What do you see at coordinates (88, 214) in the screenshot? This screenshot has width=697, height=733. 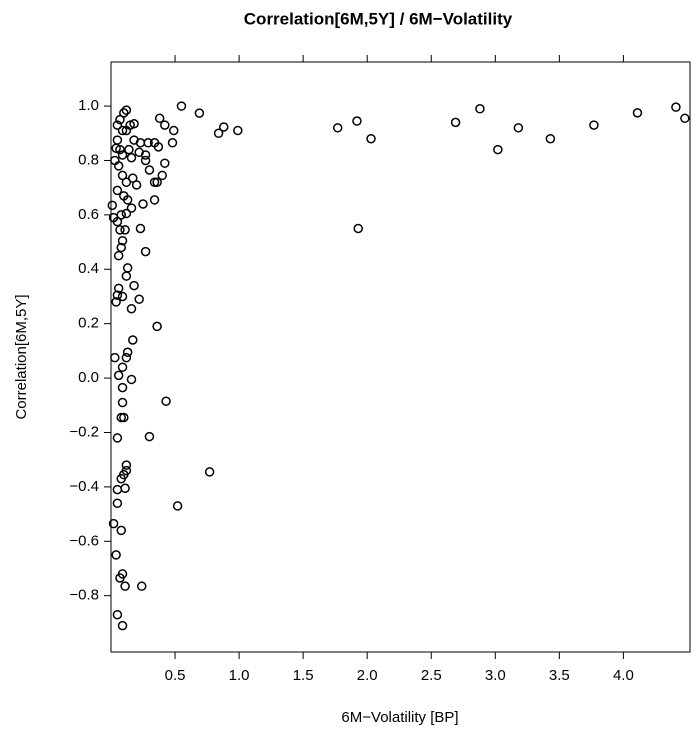 I see `y-tick-label: 0.6` at bounding box center [88, 214].